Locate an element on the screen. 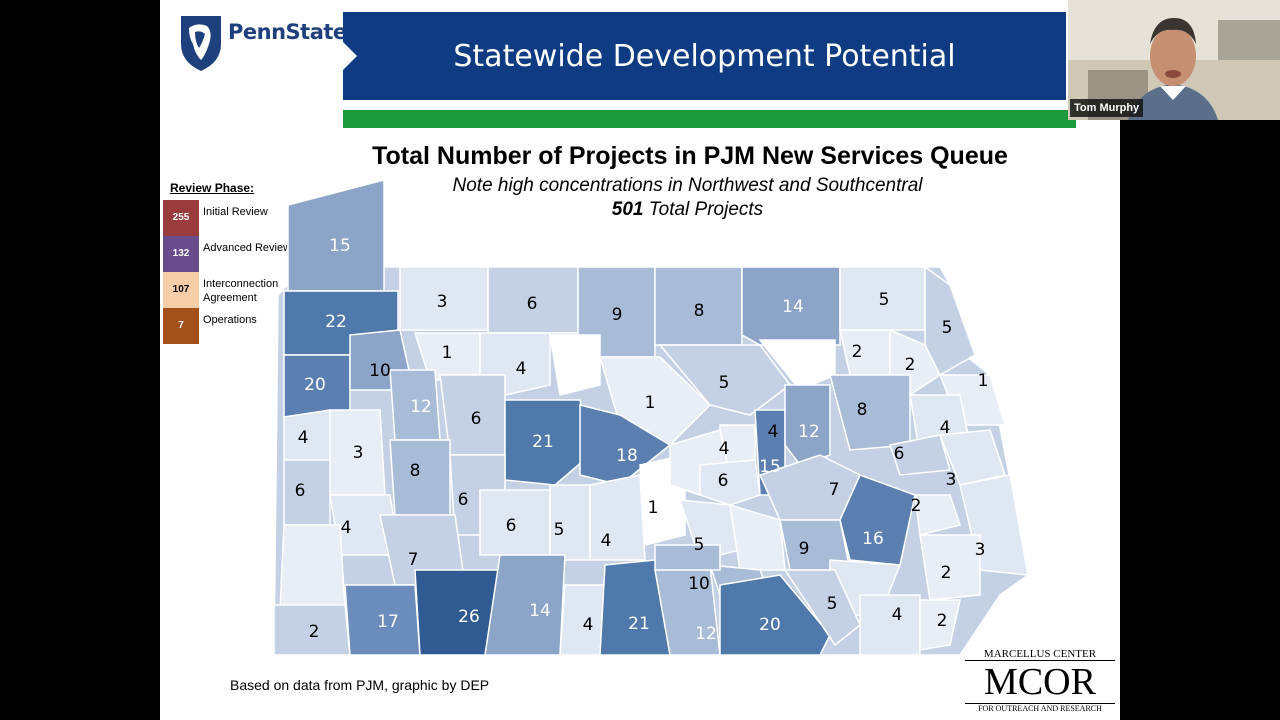 This screenshot has height=720, width=1280. banner-title: Statewide Development Potential is located at coordinates (704, 56).